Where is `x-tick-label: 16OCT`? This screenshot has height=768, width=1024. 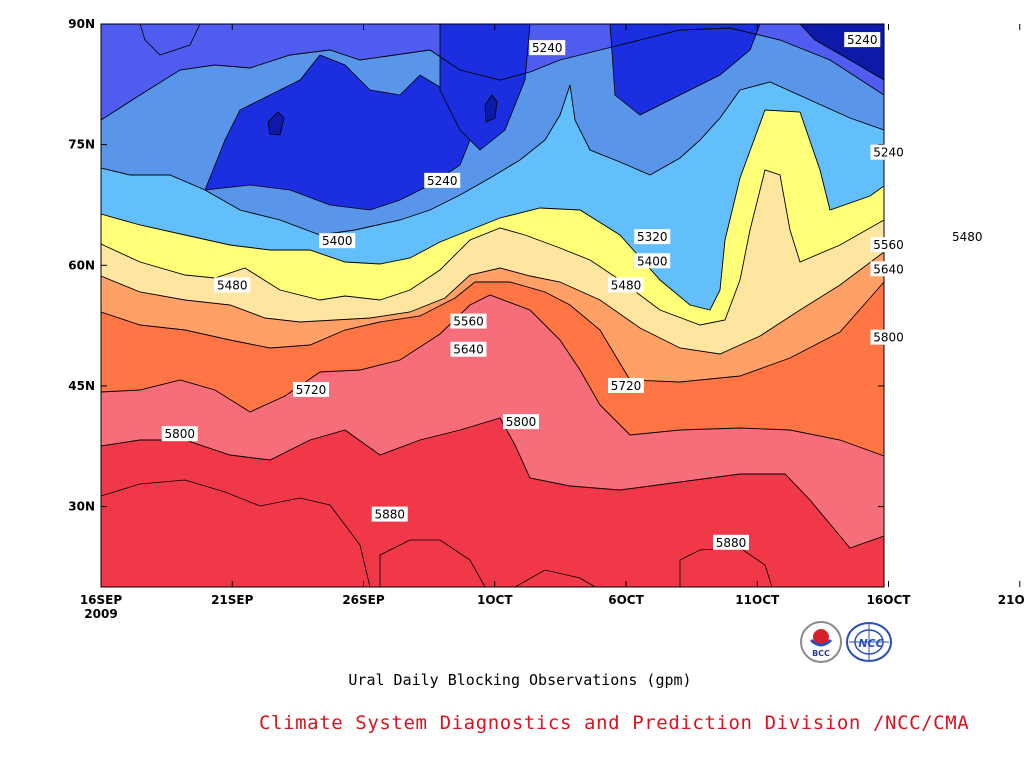 x-tick-label: 16OCT is located at coordinates (889, 600).